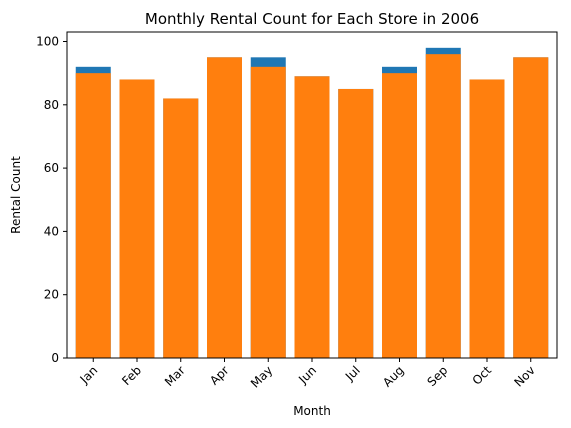  Describe the element at coordinates (356, 223) in the screenshot. I see `bar-series2-jul` at that location.